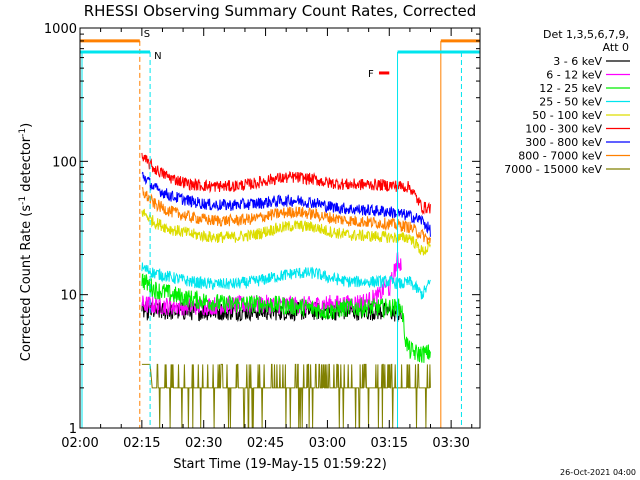 The width and height of the screenshot is (640, 480). What do you see at coordinates (26, 166) in the screenshot?
I see `y-axis-label-mid: detector` at bounding box center [26, 166].